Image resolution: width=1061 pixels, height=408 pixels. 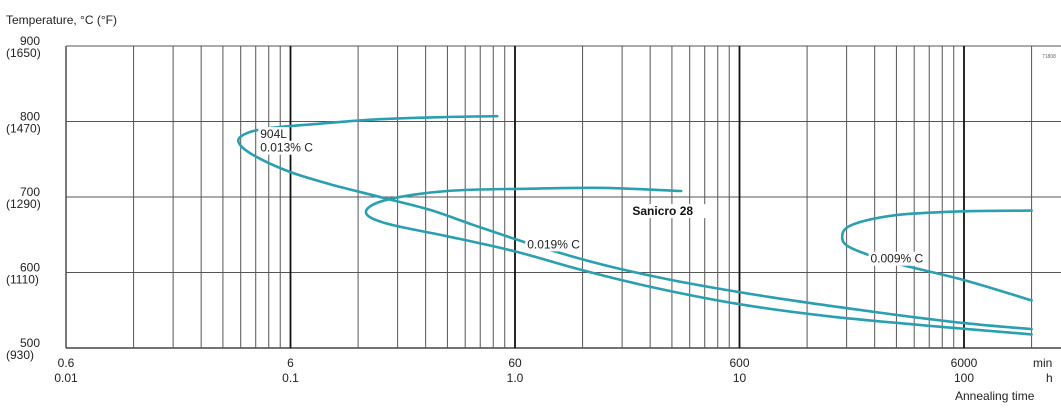 I want to click on x-tick-label-h: 0.1, so click(x=290, y=378).